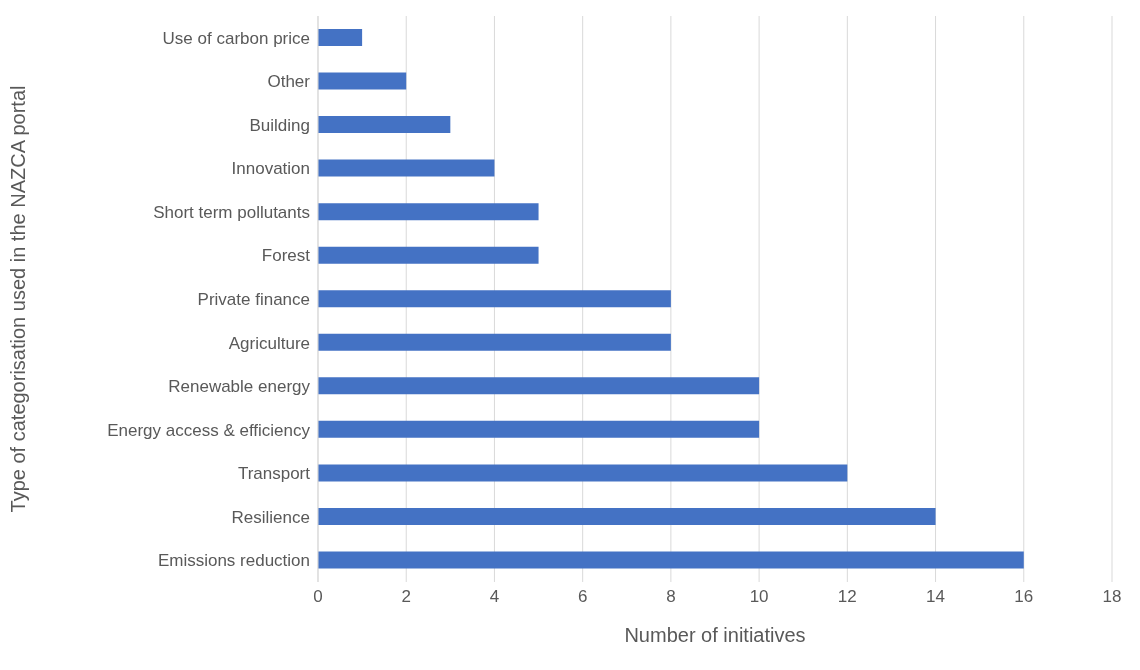 This screenshot has height=670, width=1140. I want to click on y-tick-label: Use of carbon price, so click(236, 38).